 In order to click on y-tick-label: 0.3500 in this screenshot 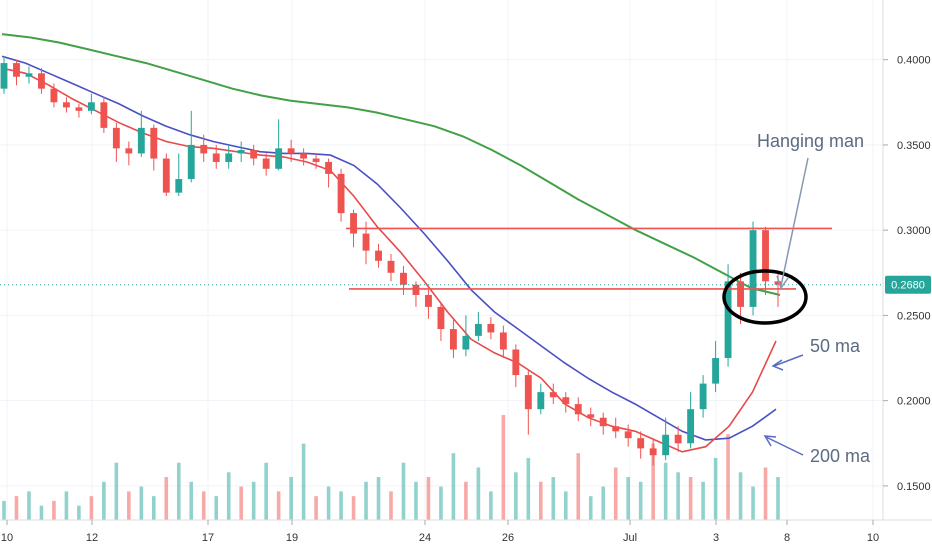, I will do `click(914, 146)`.